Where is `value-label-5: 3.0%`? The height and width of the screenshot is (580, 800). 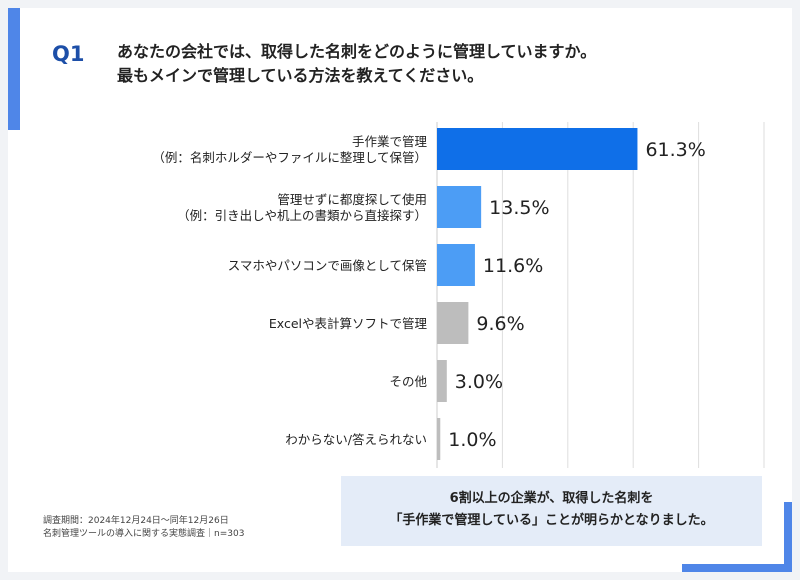 value-label-5: 3.0% is located at coordinates (479, 382).